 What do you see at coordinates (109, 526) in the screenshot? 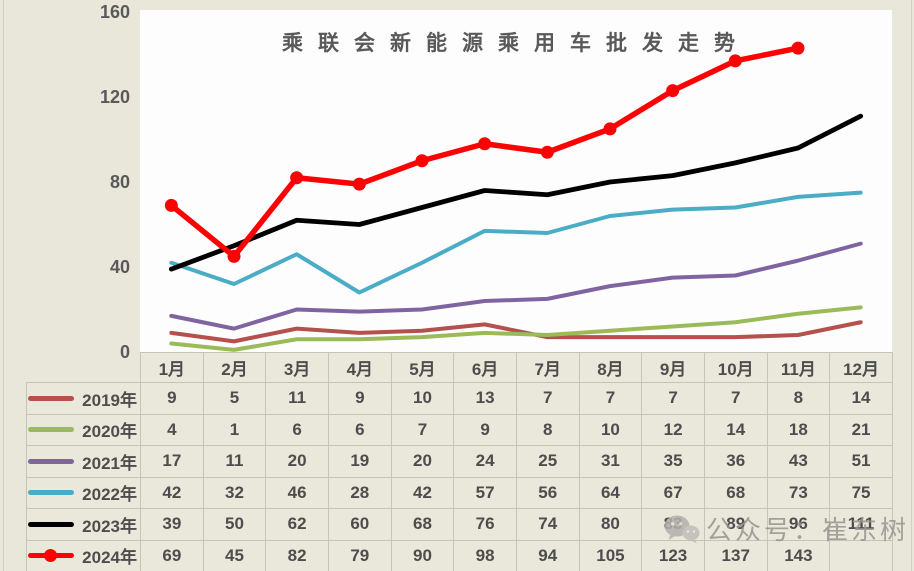
I see `series-name: 2023年` at bounding box center [109, 526].